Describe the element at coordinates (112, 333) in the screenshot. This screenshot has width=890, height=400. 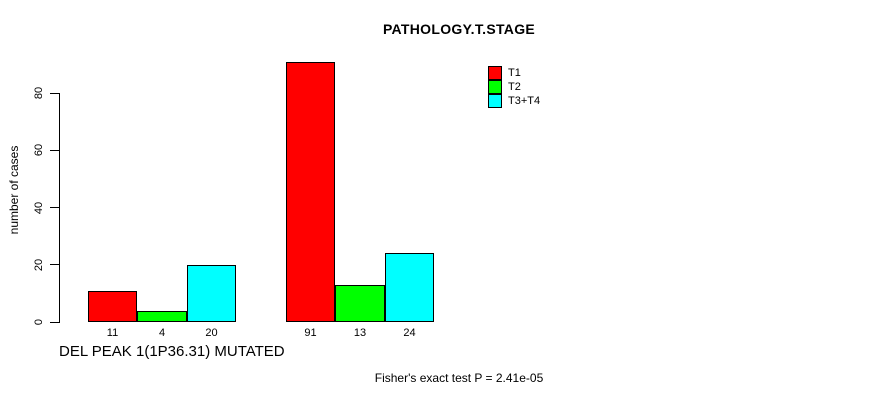
I see `bar-value-label: 11` at that location.